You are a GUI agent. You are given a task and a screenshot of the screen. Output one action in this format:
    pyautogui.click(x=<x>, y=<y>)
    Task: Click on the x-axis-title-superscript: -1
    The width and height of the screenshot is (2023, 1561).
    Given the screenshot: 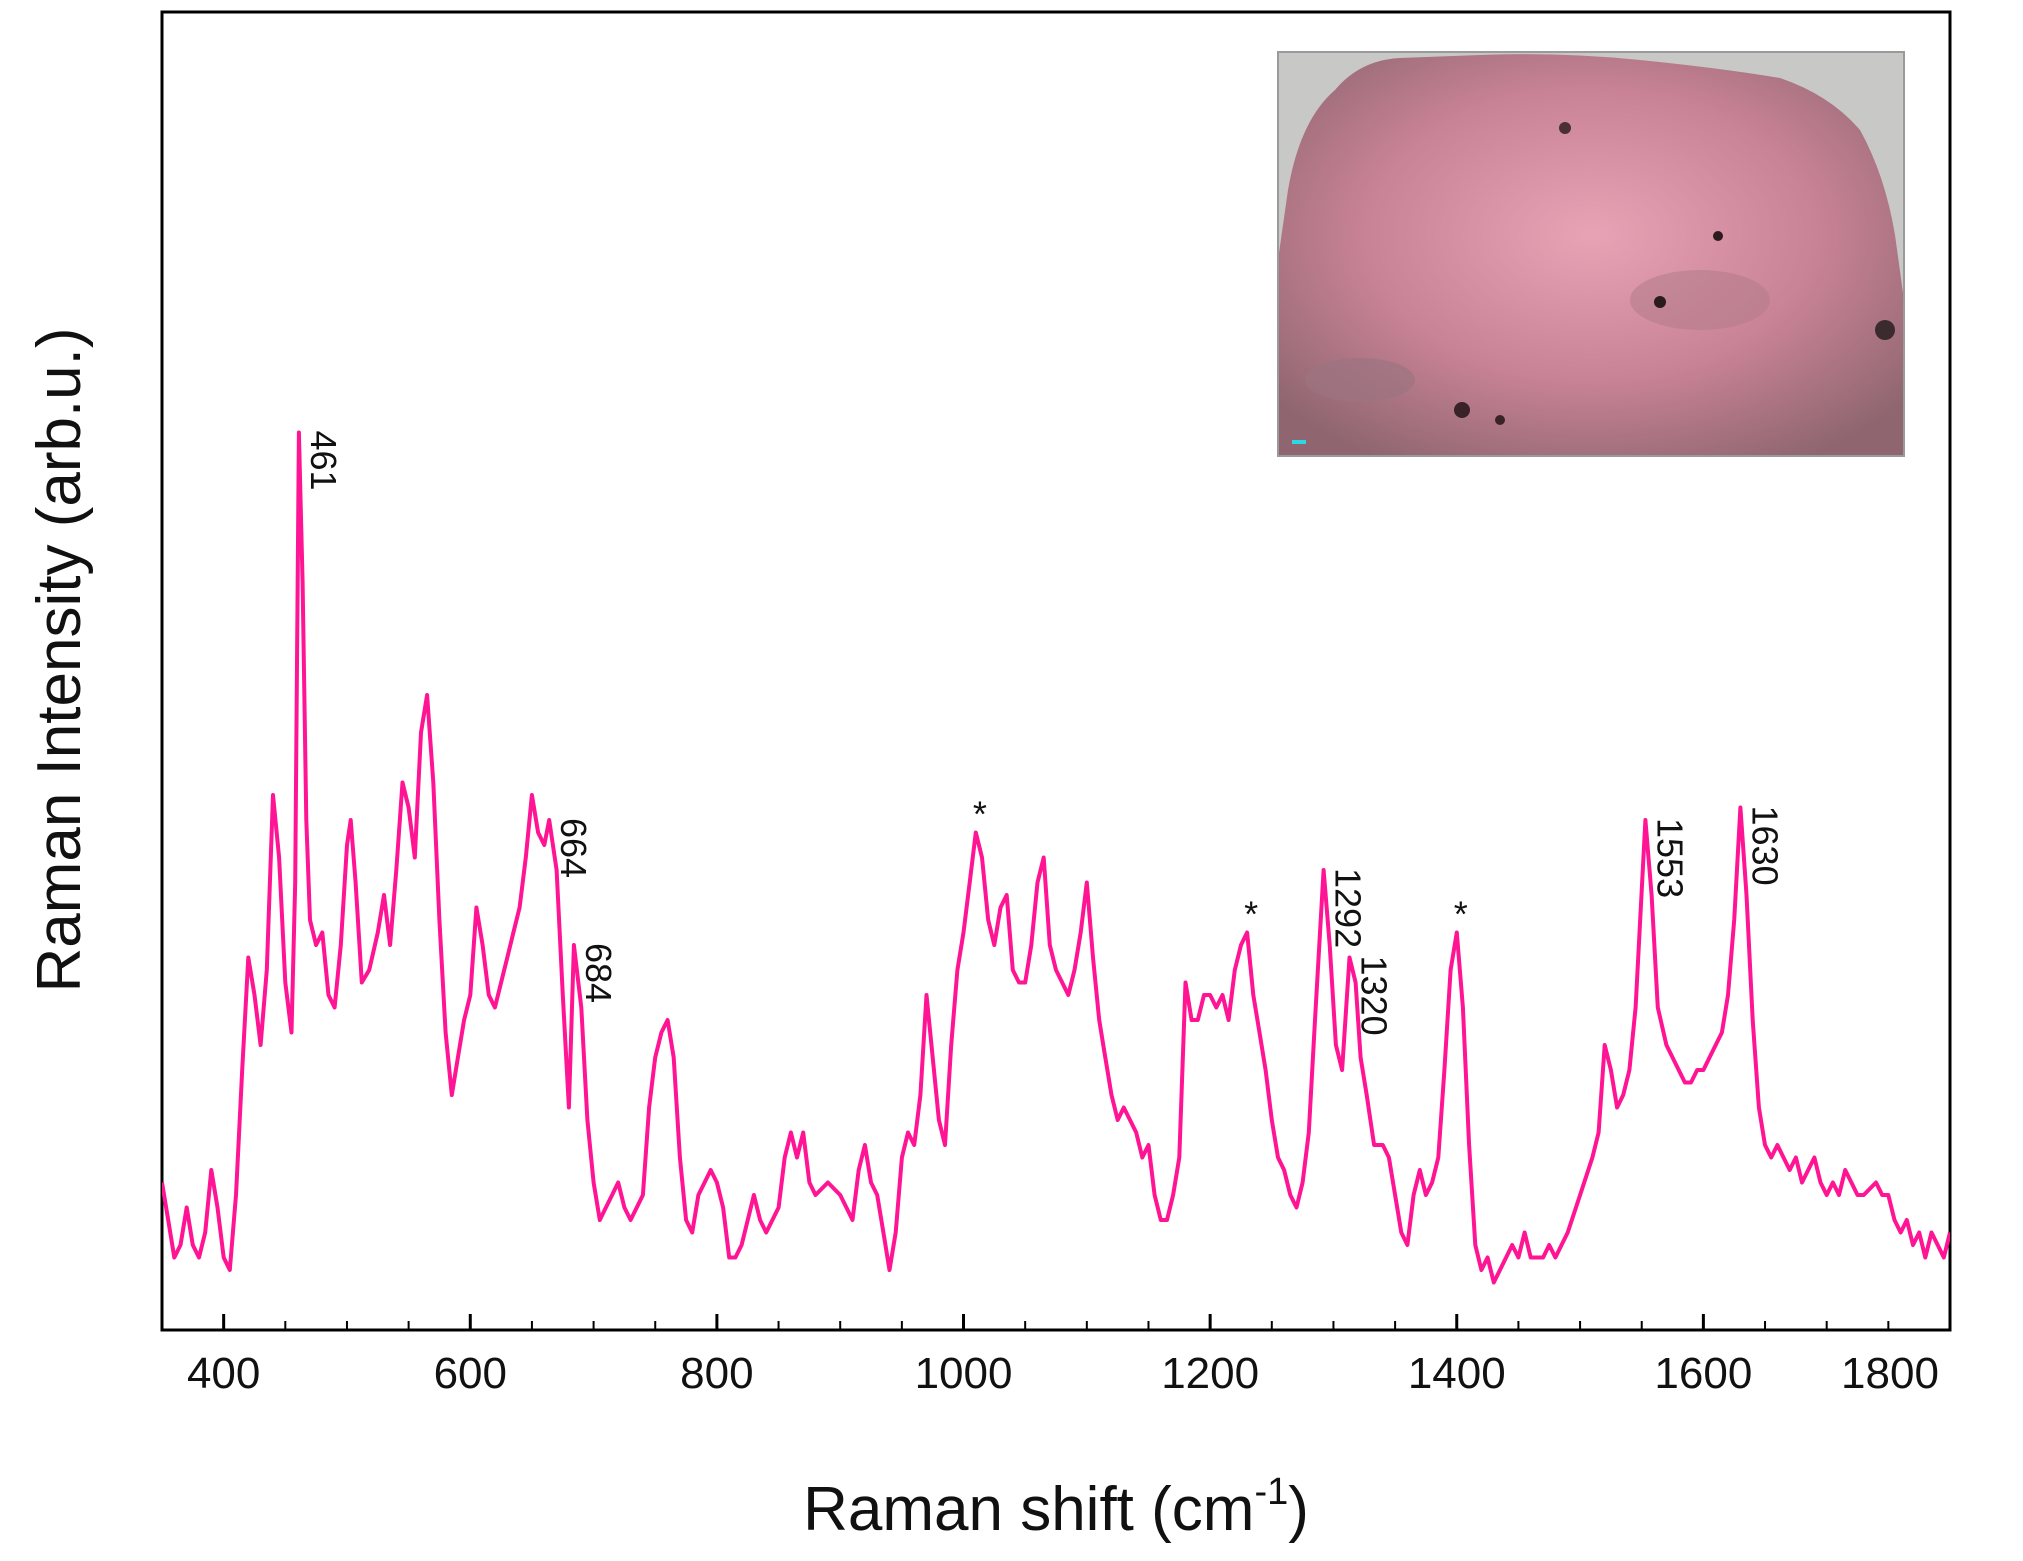 What is the action you would take?
    pyautogui.click(x=1271, y=1492)
    